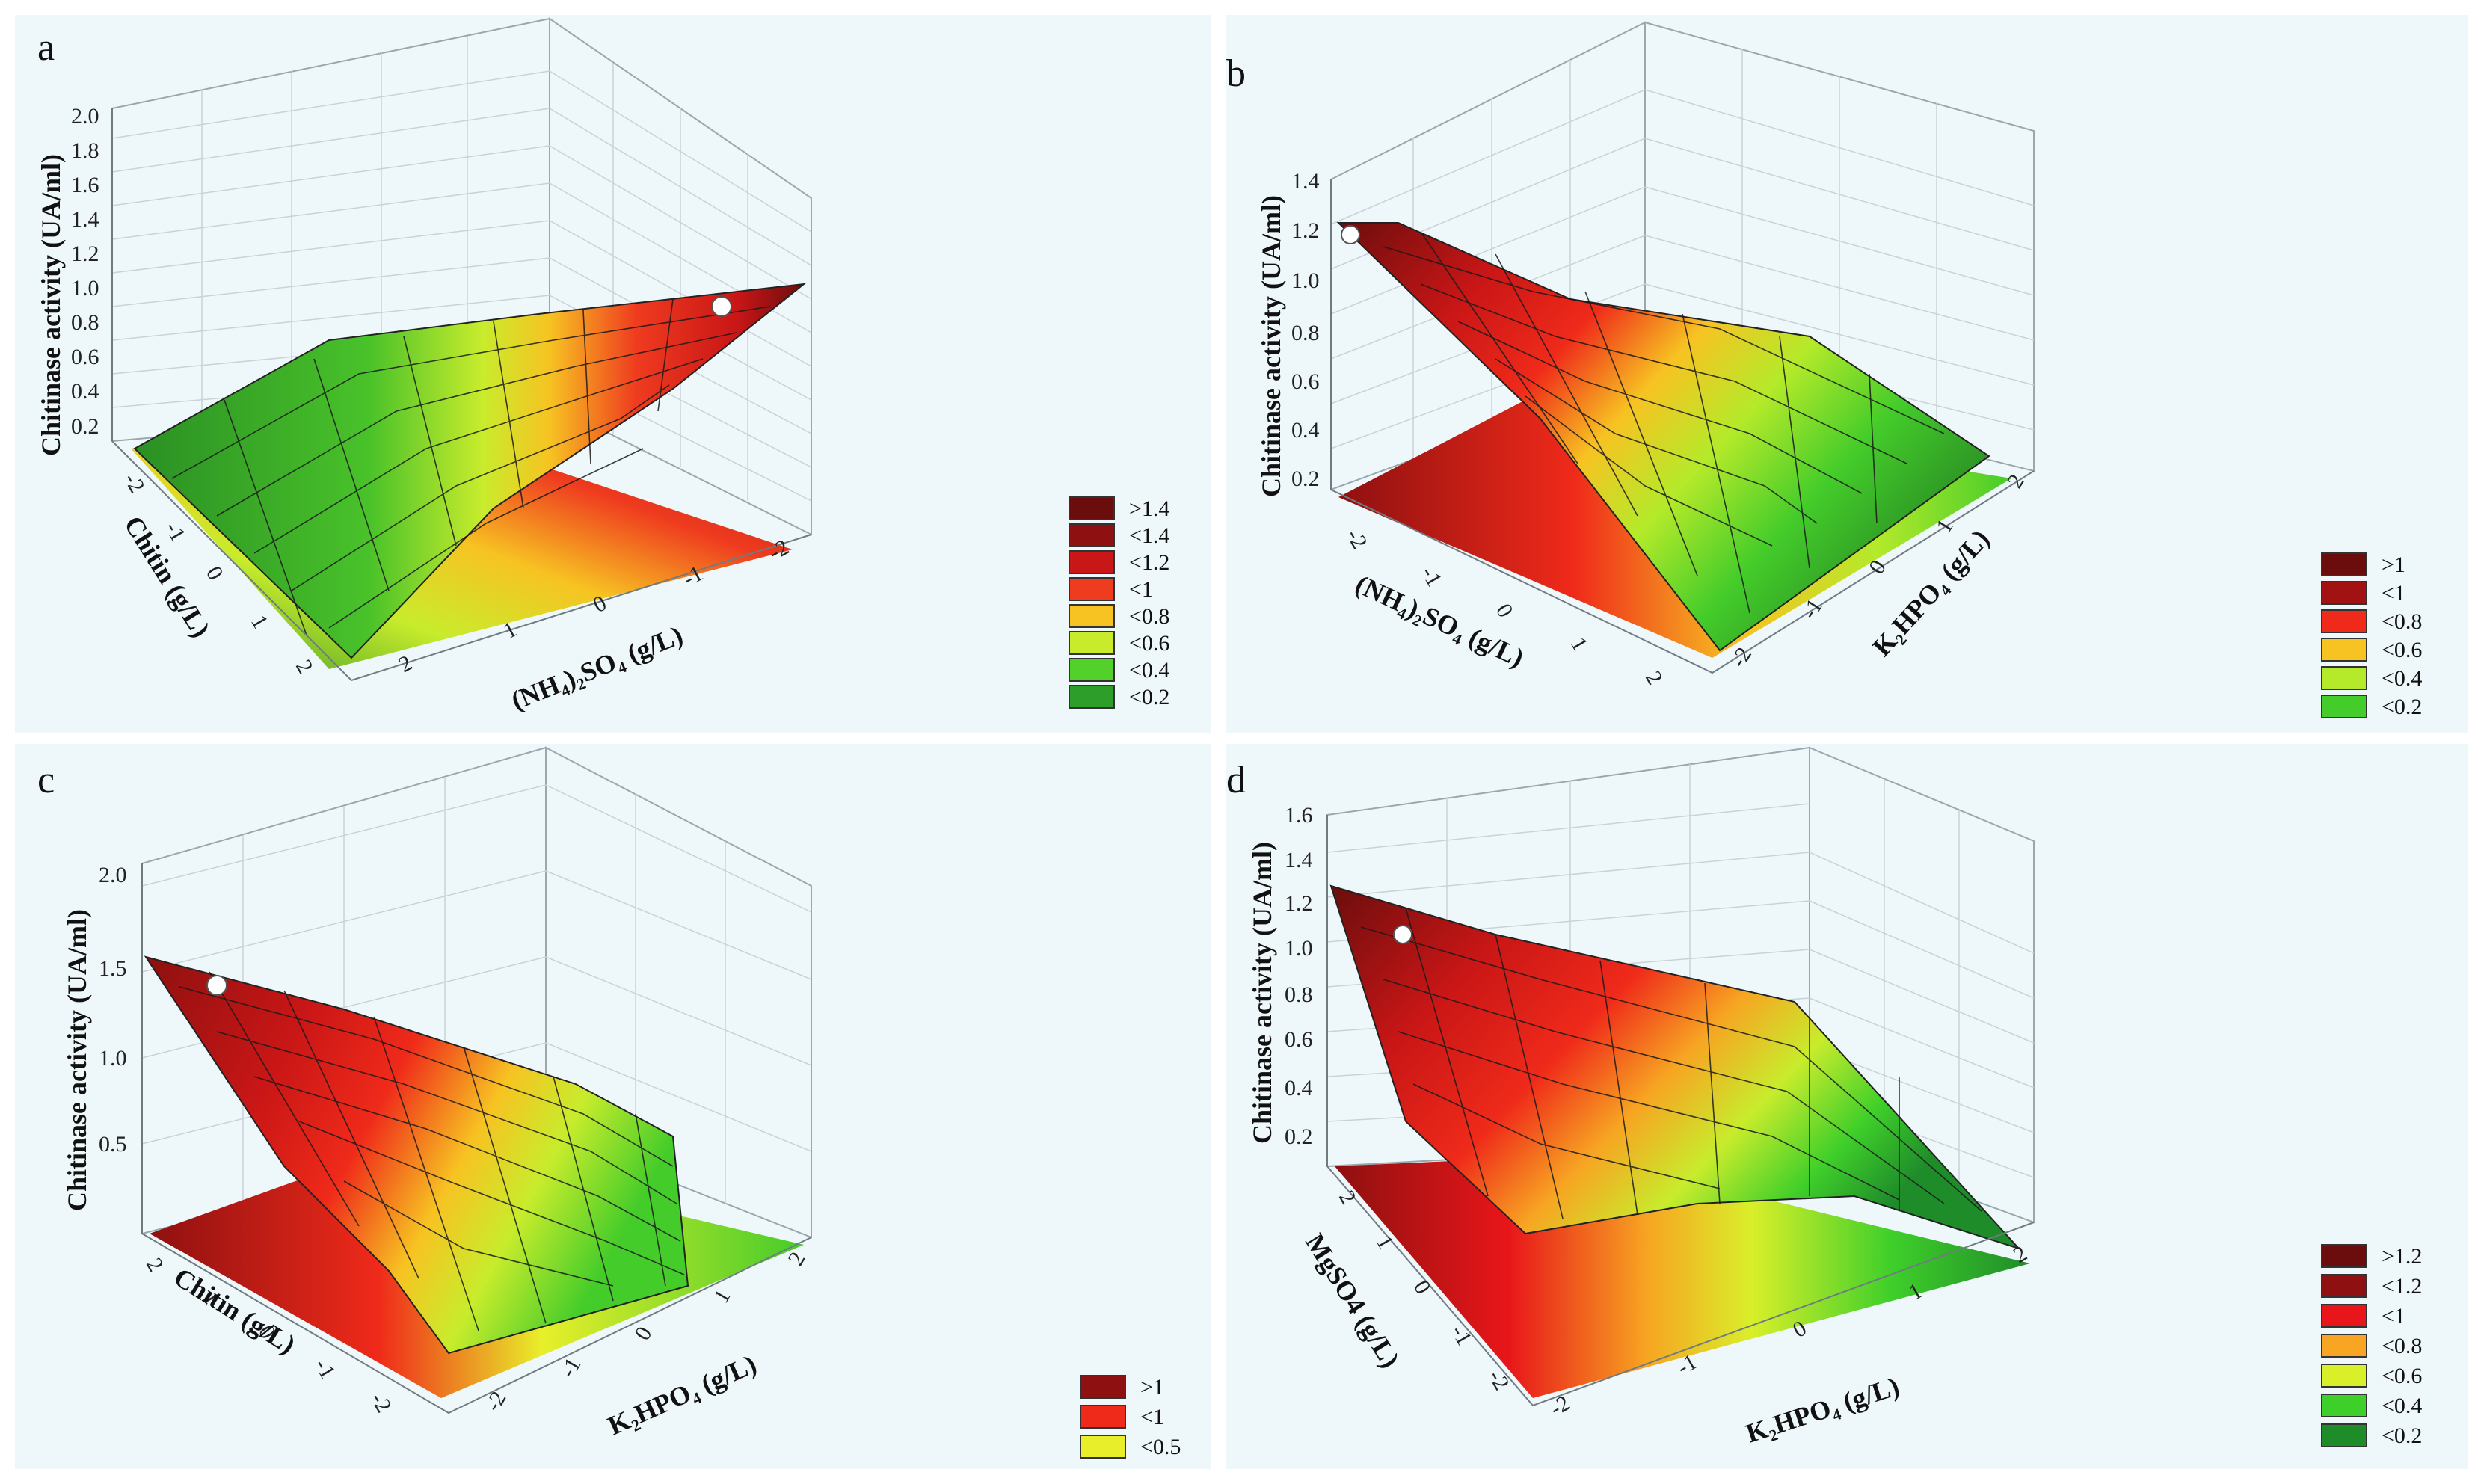 This screenshot has height=1484, width=2478. What do you see at coordinates (1350, 234) in the screenshot?
I see `panel-b-optimum-marker` at bounding box center [1350, 234].